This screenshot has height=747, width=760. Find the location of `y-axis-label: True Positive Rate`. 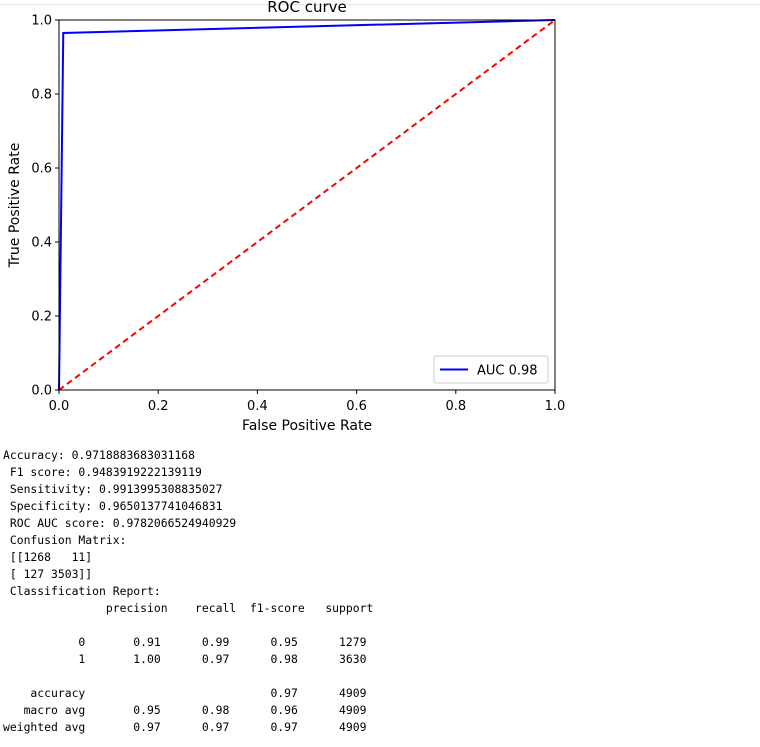

y-axis-label: True Positive Rate is located at coordinates (15, 206).